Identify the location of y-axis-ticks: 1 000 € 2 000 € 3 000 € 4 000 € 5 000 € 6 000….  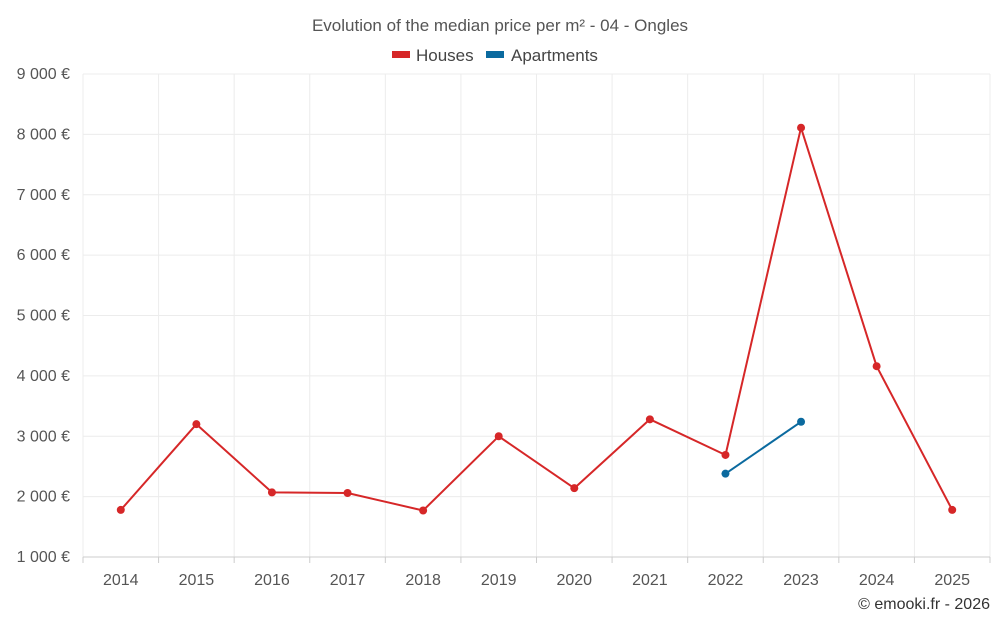
(43, 316).